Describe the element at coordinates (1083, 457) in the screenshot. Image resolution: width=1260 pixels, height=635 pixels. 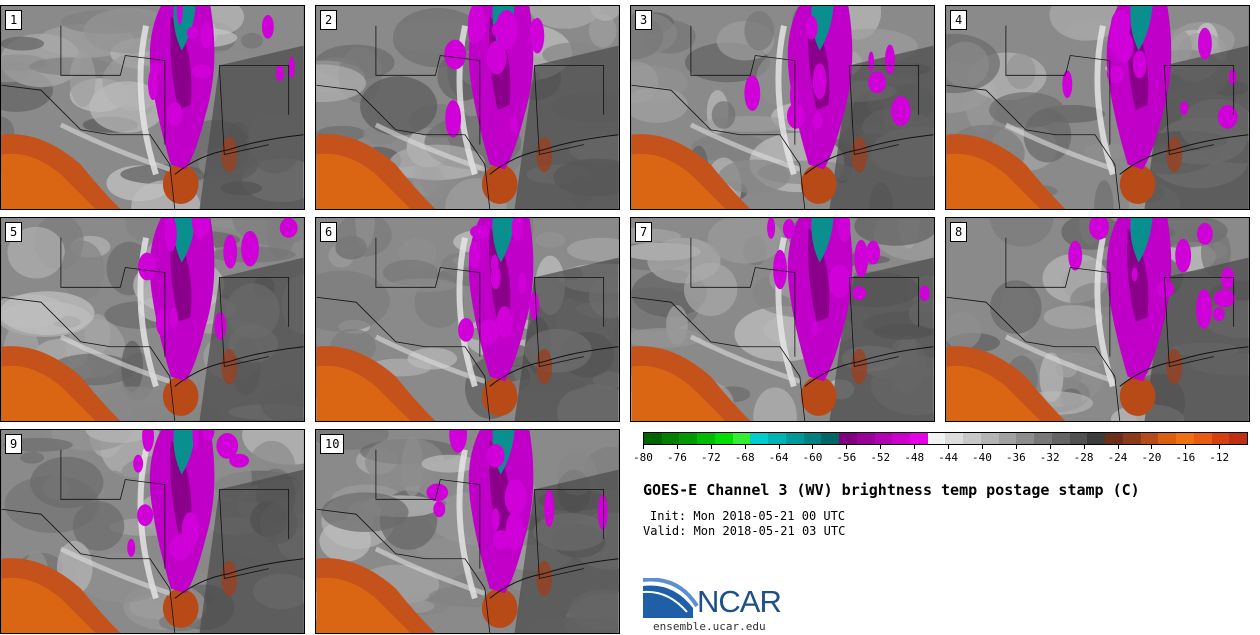
I see `colorbar-tick-label: -28` at that location.